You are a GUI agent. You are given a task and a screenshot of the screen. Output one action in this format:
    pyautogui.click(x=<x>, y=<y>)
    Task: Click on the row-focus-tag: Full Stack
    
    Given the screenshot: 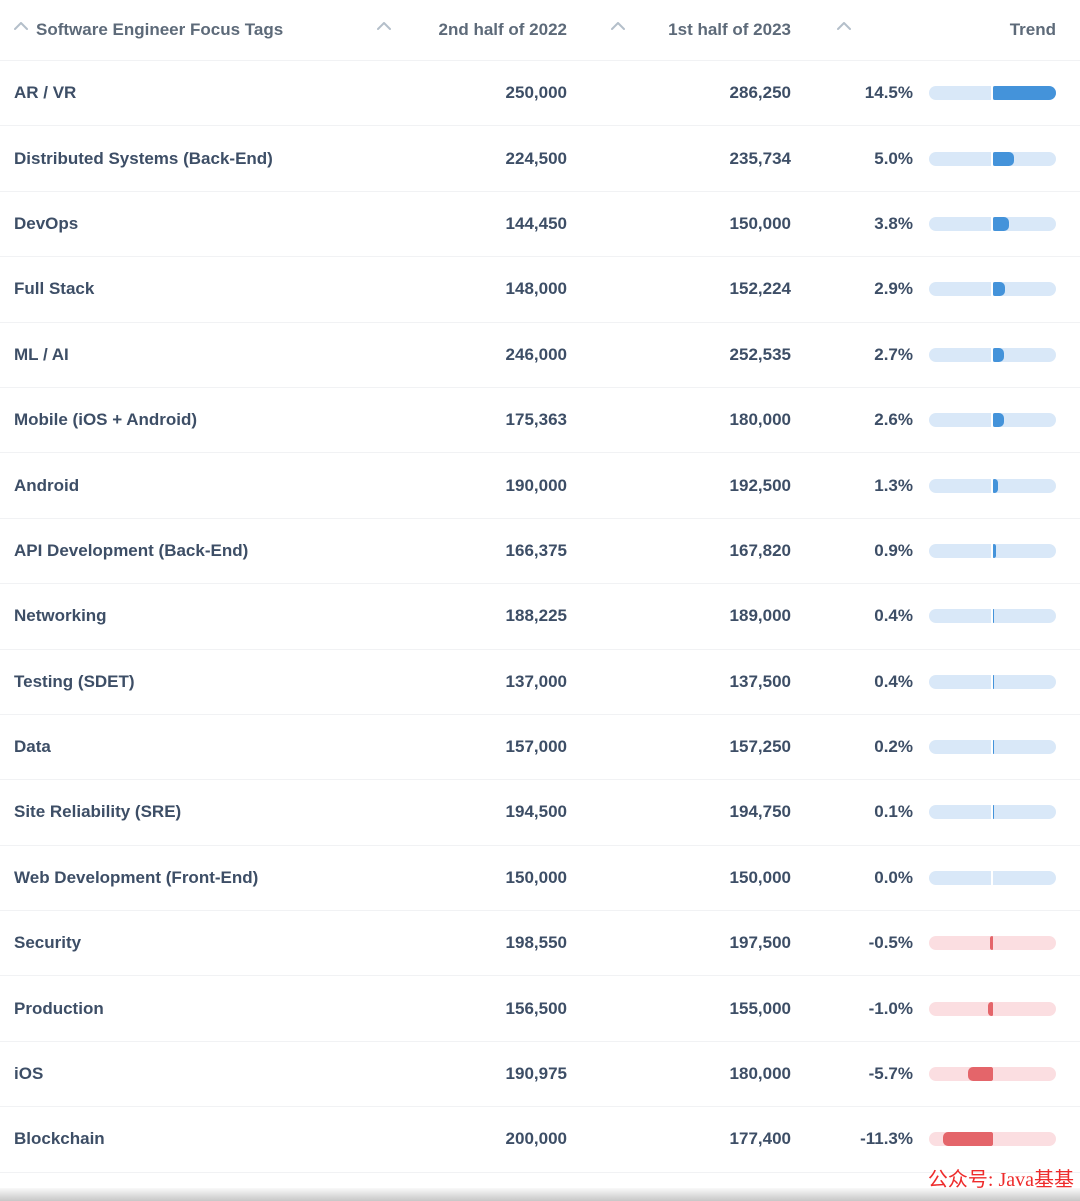 What is the action you would take?
    pyautogui.click(x=54, y=289)
    